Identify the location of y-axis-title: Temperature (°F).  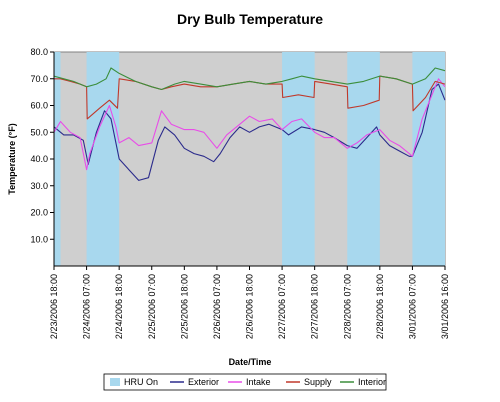
(12, 158).